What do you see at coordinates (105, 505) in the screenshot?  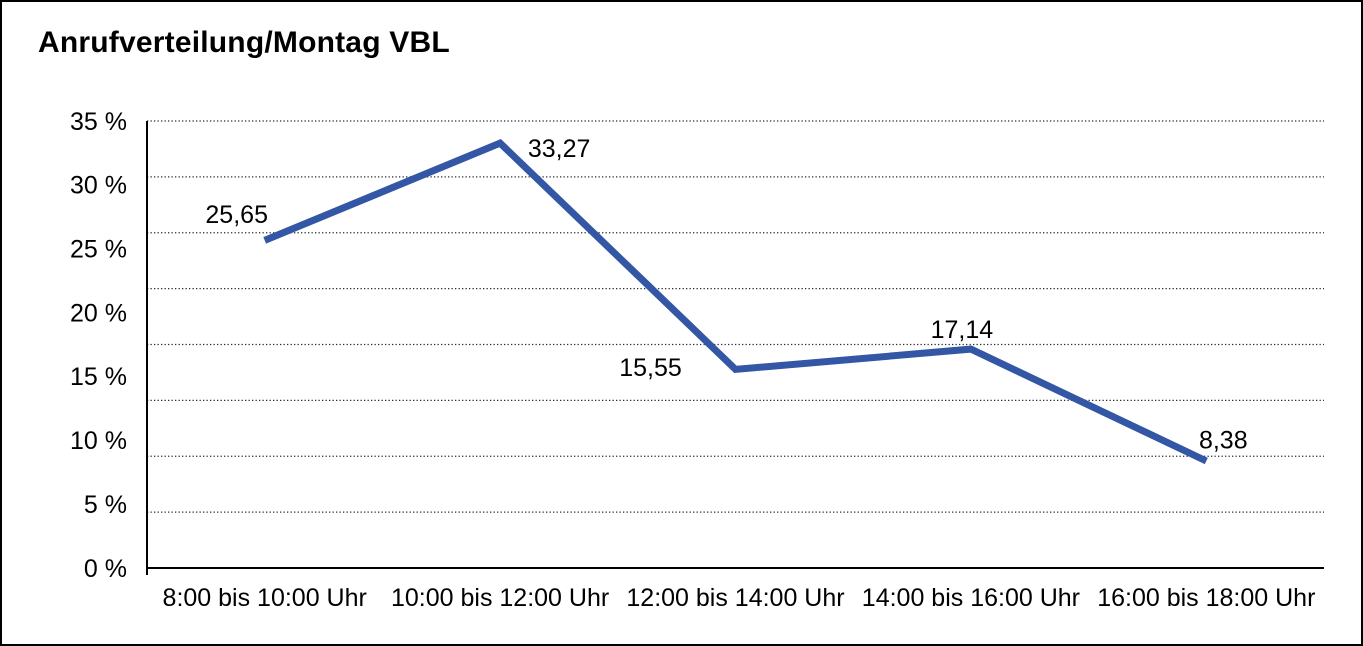 I see `y-tick-label: 5 %` at bounding box center [105, 505].